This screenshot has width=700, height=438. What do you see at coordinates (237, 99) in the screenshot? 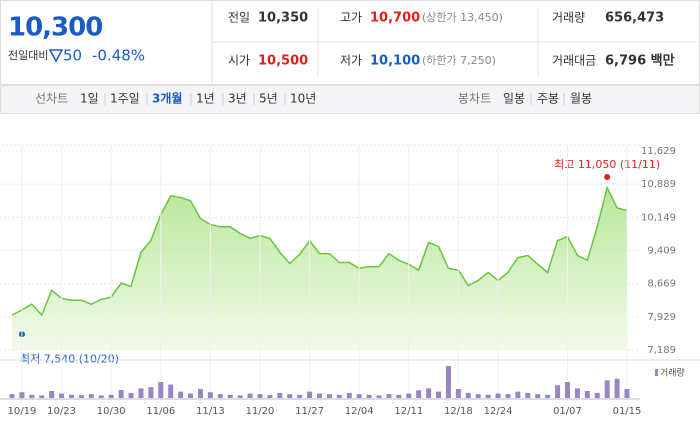
I see `tab: 3년` at bounding box center [237, 99].